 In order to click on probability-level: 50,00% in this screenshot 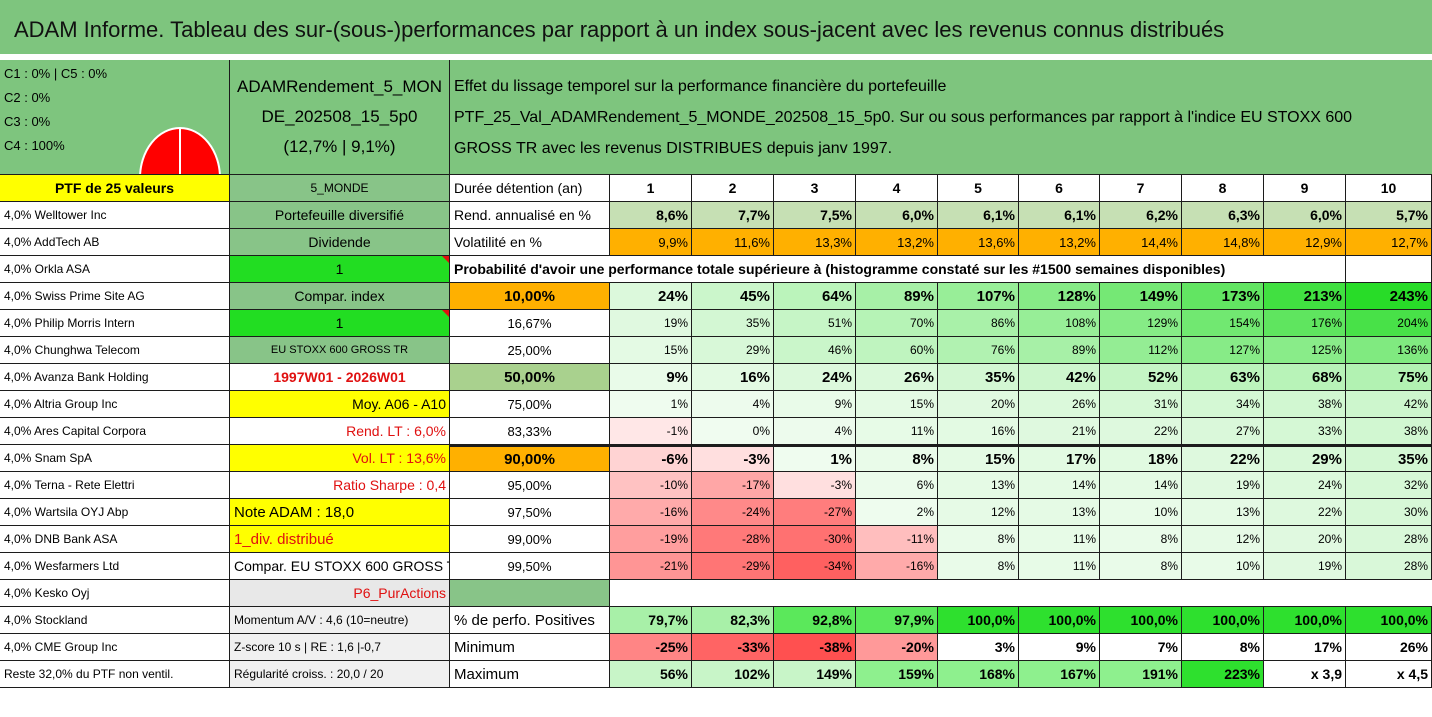, I will do `click(530, 377)`.